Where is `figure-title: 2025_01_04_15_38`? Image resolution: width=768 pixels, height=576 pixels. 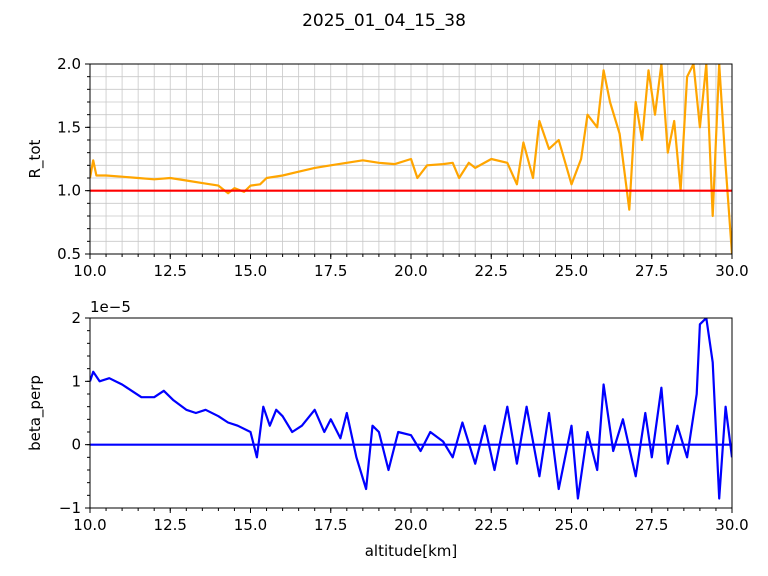 figure-title: 2025_01_04_15_38 is located at coordinates (384, 21).